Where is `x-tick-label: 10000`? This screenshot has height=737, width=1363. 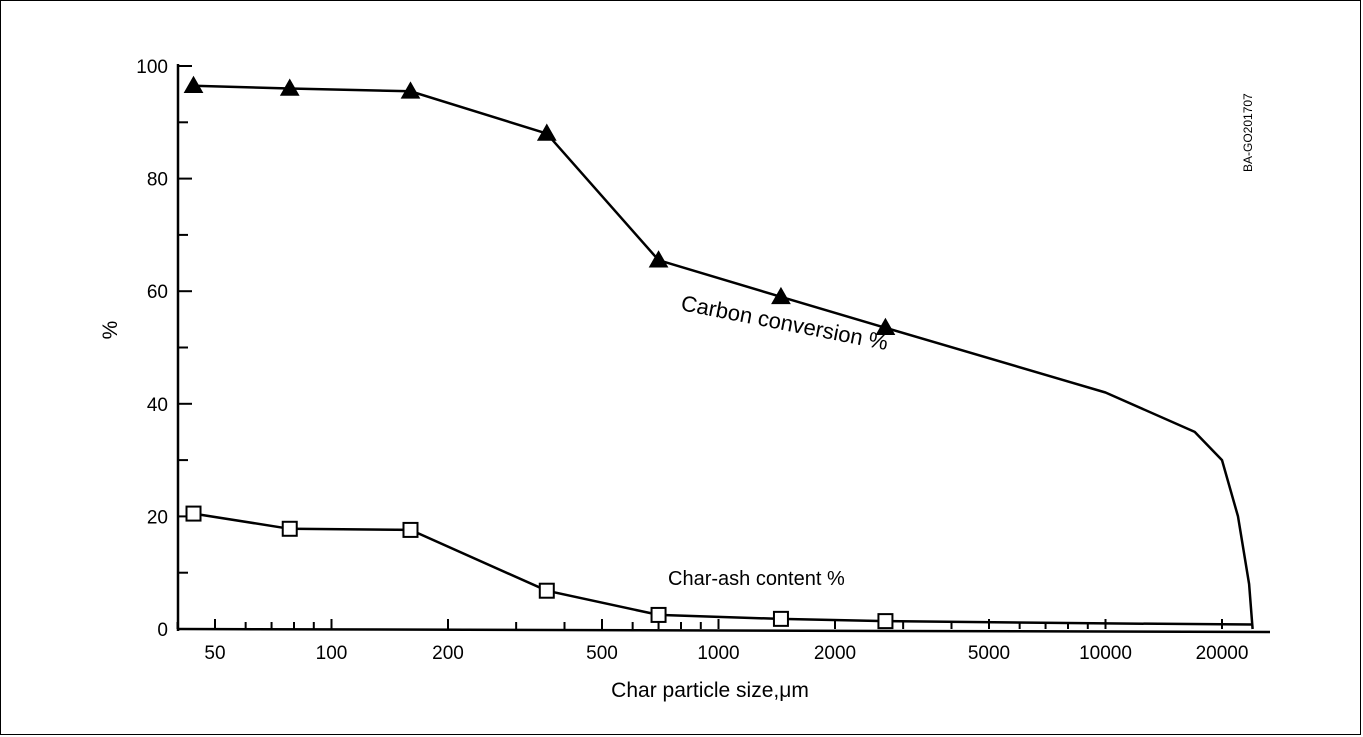
x-tick-label: 10000 is located at coordinates (1105, 653).